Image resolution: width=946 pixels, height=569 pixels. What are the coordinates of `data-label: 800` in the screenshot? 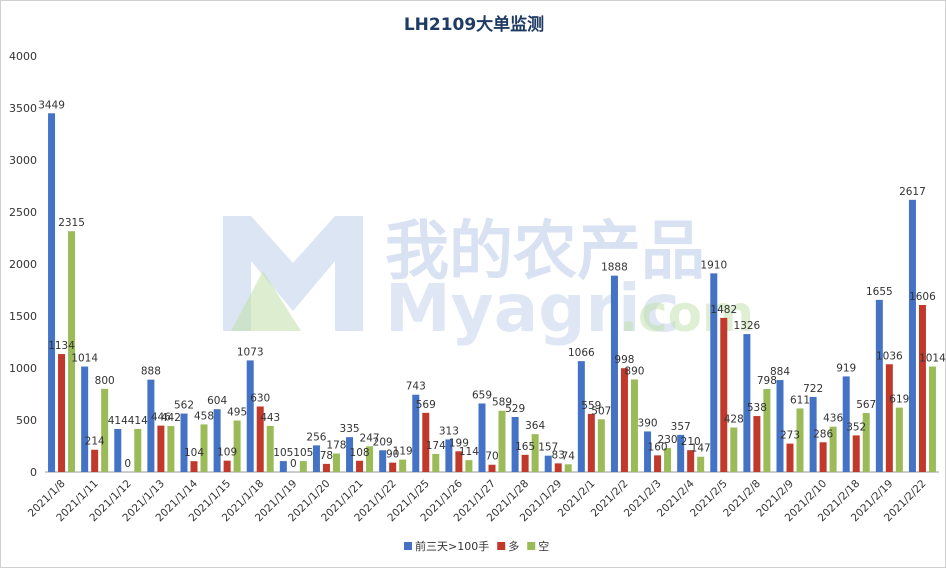 It's located at (105, 381).